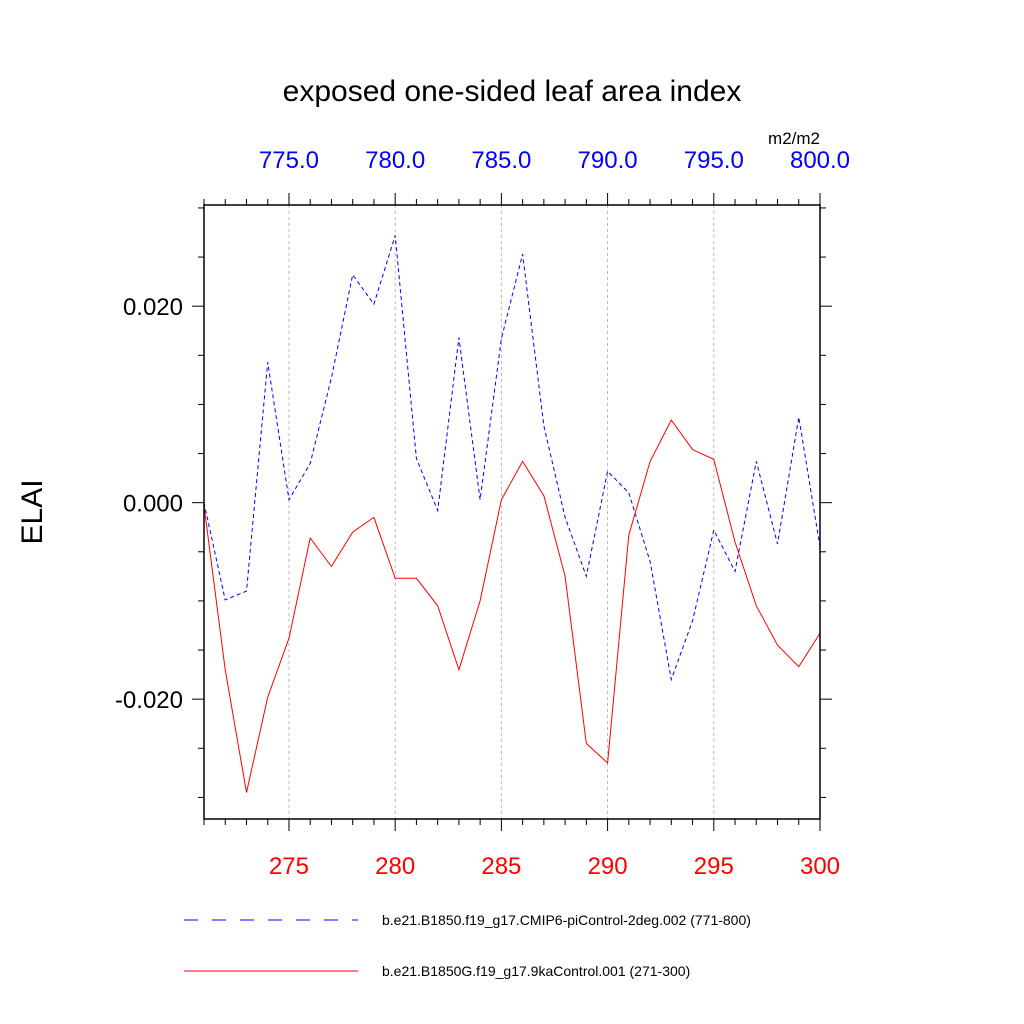  What do you see at coordinates (714, 866) in the screenshot?
I see `x-tick-label: 295` at bounding box center [714, 866].